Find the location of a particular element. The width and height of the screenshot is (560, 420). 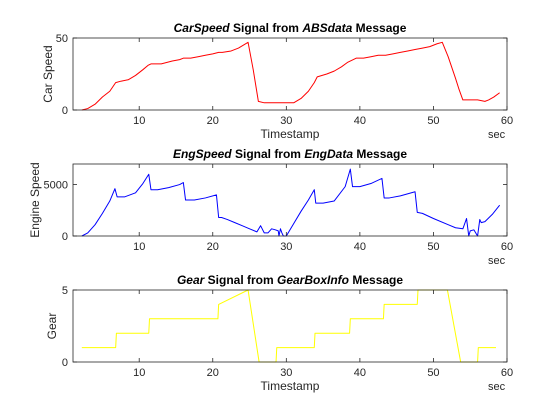

title-part: CarSpeed is located at coordinates (202, 28).